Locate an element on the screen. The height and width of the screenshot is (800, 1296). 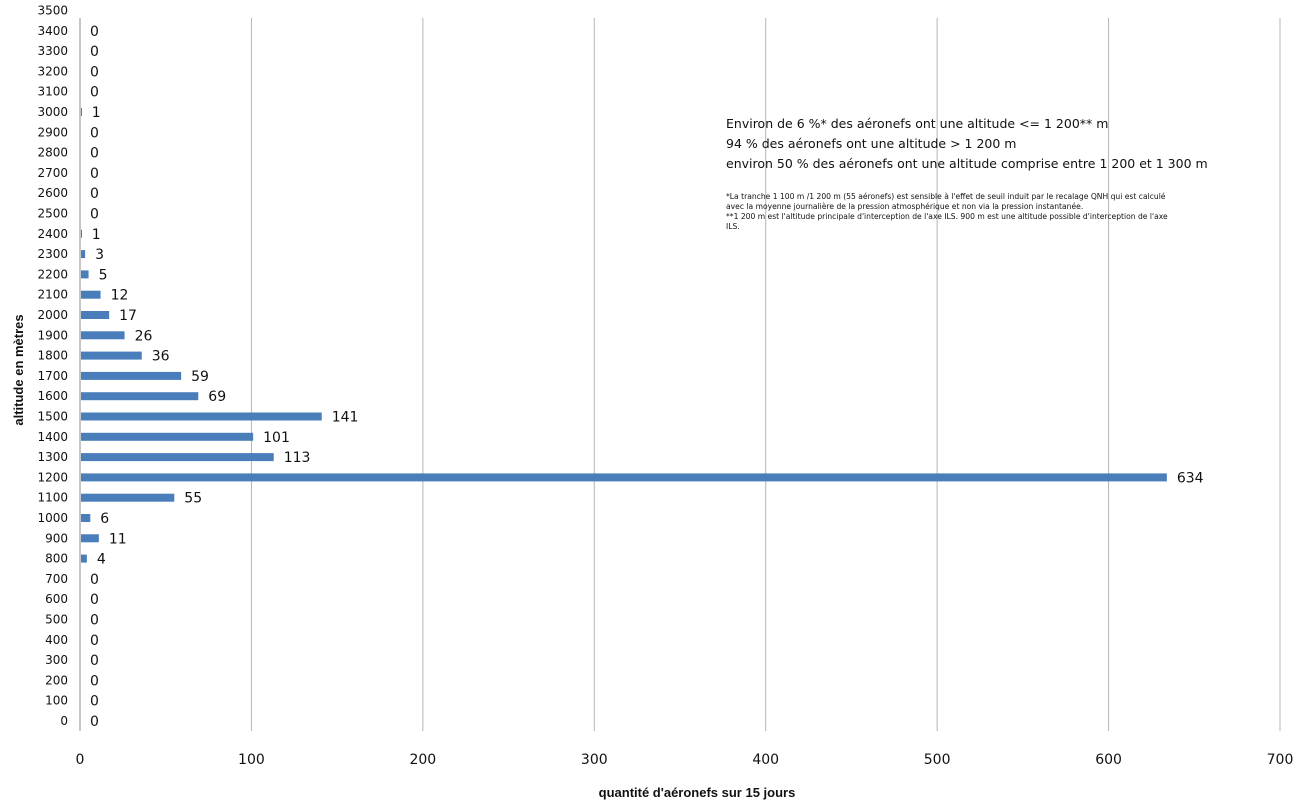
y-tick-label: 2300 is located at coordinates (52, 254).